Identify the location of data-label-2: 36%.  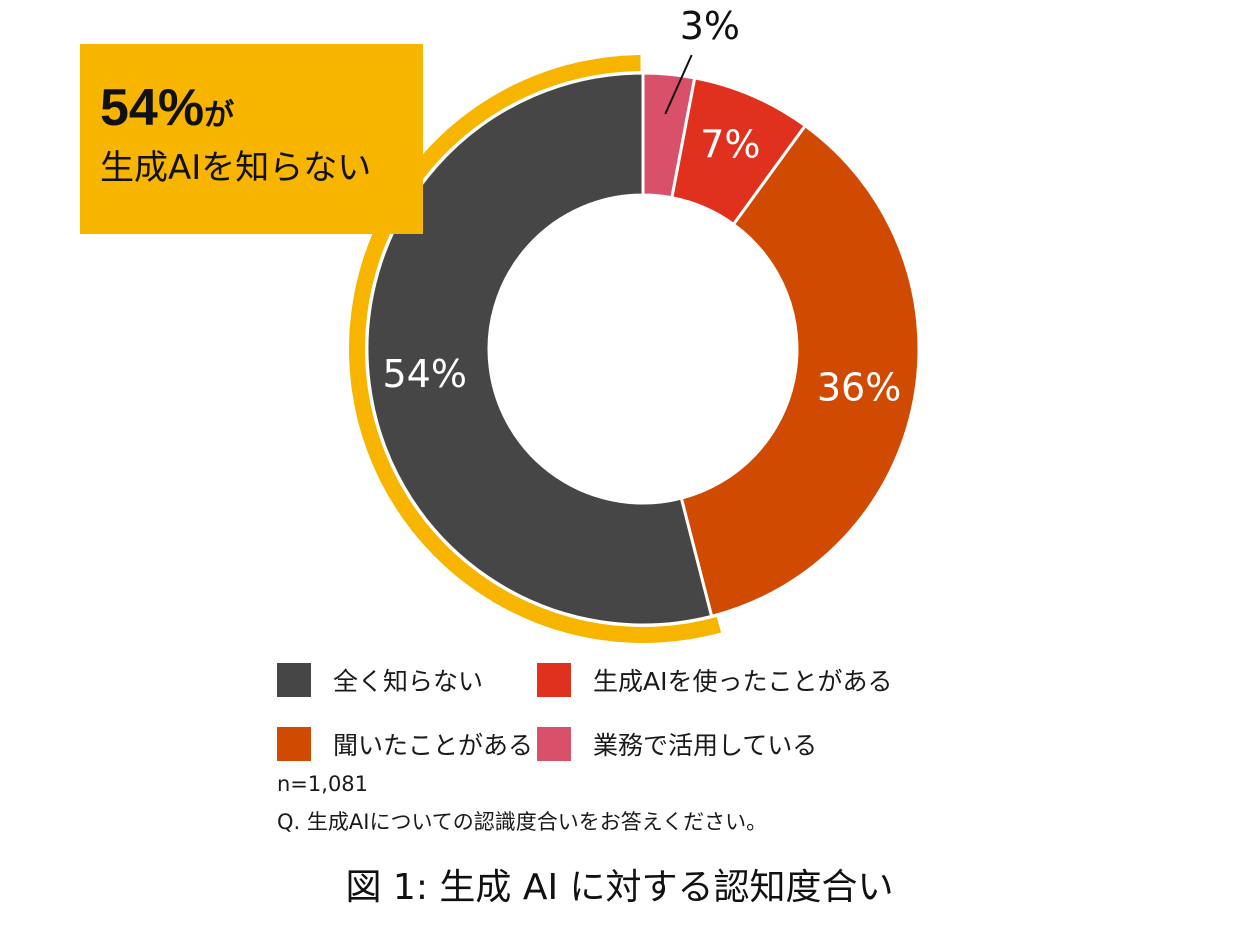
(859, 388).